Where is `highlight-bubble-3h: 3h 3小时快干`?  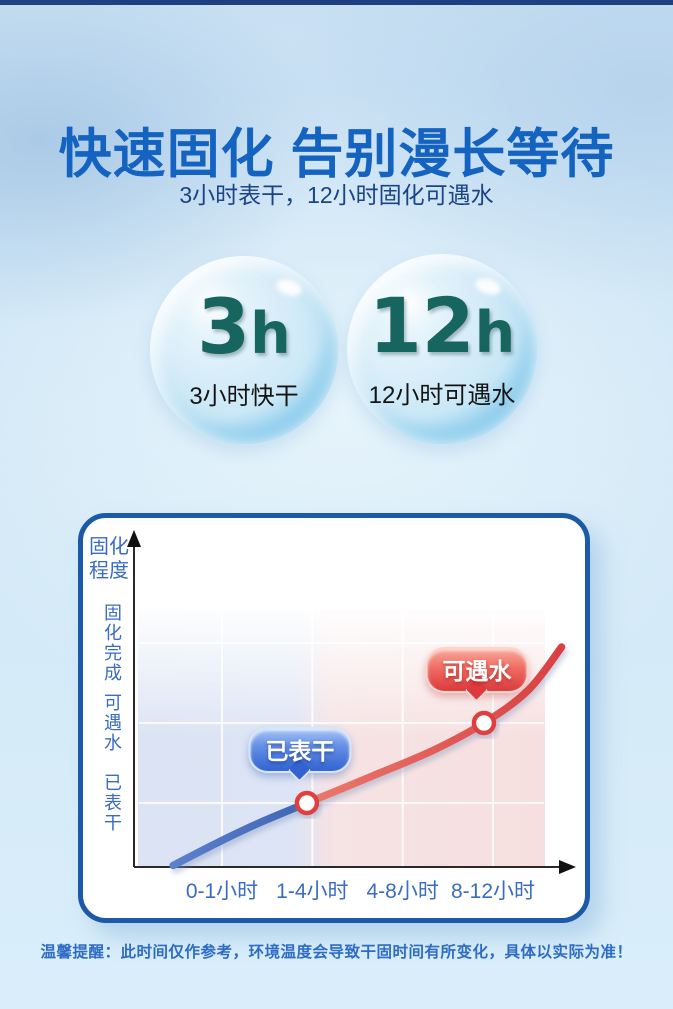 highlight-bubble-3h: 3h 3小时快干 is located at coordinates (244, 350).